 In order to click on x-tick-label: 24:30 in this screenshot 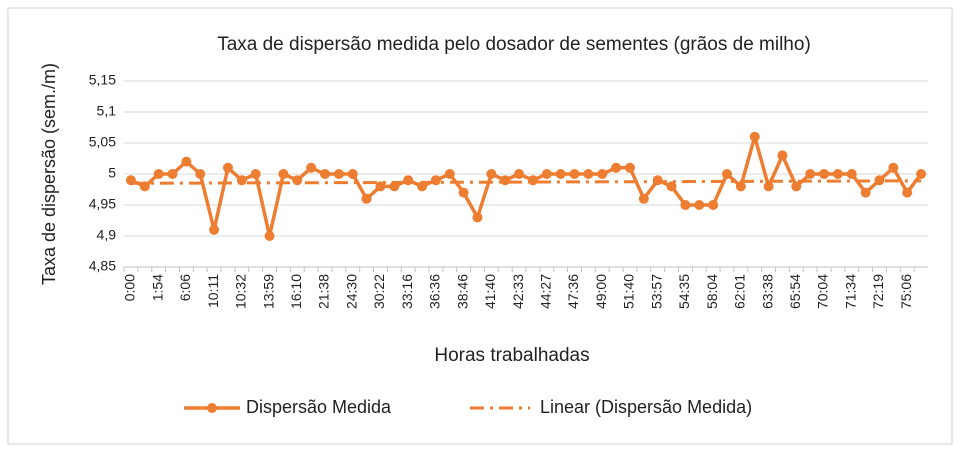, I will do `click(351, 291)`.